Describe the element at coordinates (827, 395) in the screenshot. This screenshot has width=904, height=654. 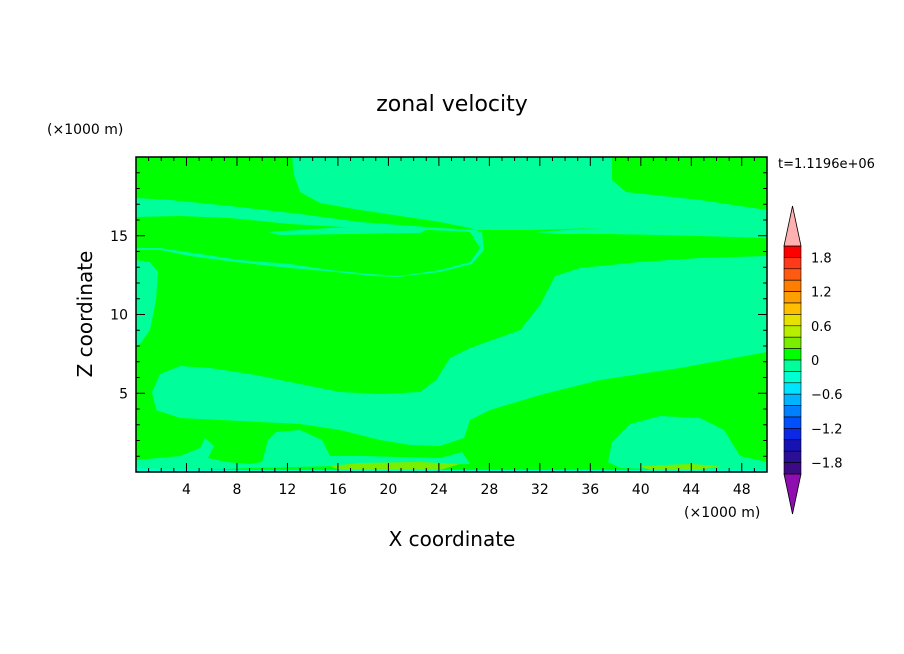
I see `colorbar-tick-label: −0.6` at that location.